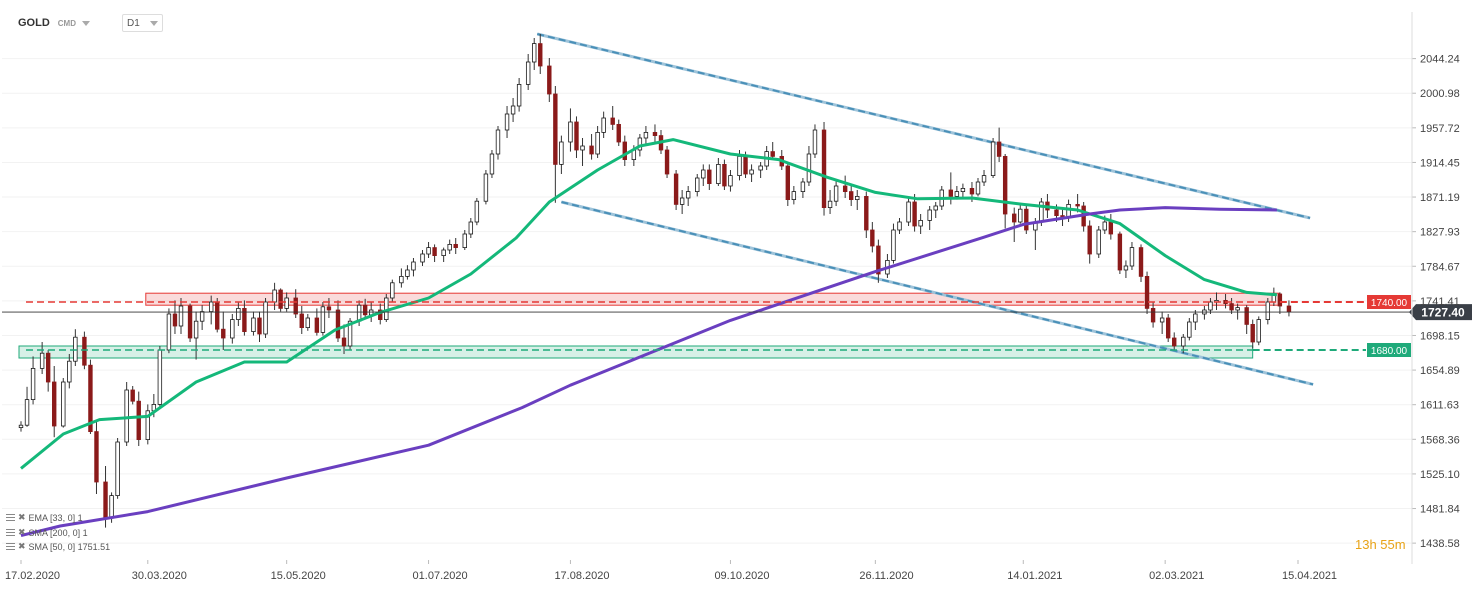 Image resolution: width=1482 pixels, height=590 pixels. I want to click on y-tick-label: 1741.41, so click(1440, 302).